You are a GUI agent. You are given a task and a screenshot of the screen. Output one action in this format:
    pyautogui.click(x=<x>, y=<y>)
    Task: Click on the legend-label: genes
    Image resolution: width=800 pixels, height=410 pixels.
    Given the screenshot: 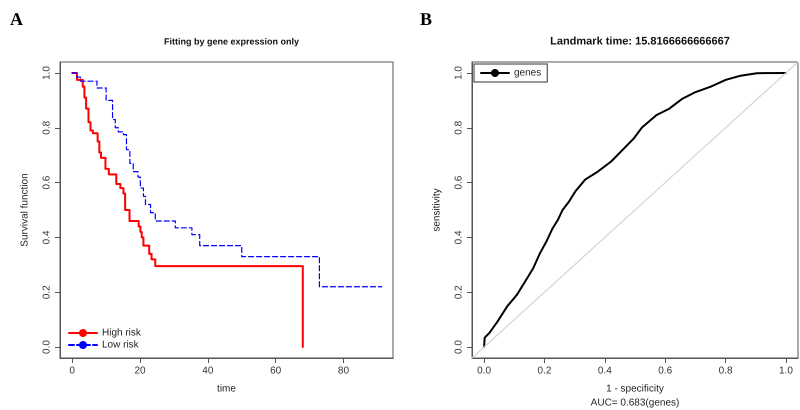 What is the action you would take?
    pyautogui.click(x=528, y=73)
    